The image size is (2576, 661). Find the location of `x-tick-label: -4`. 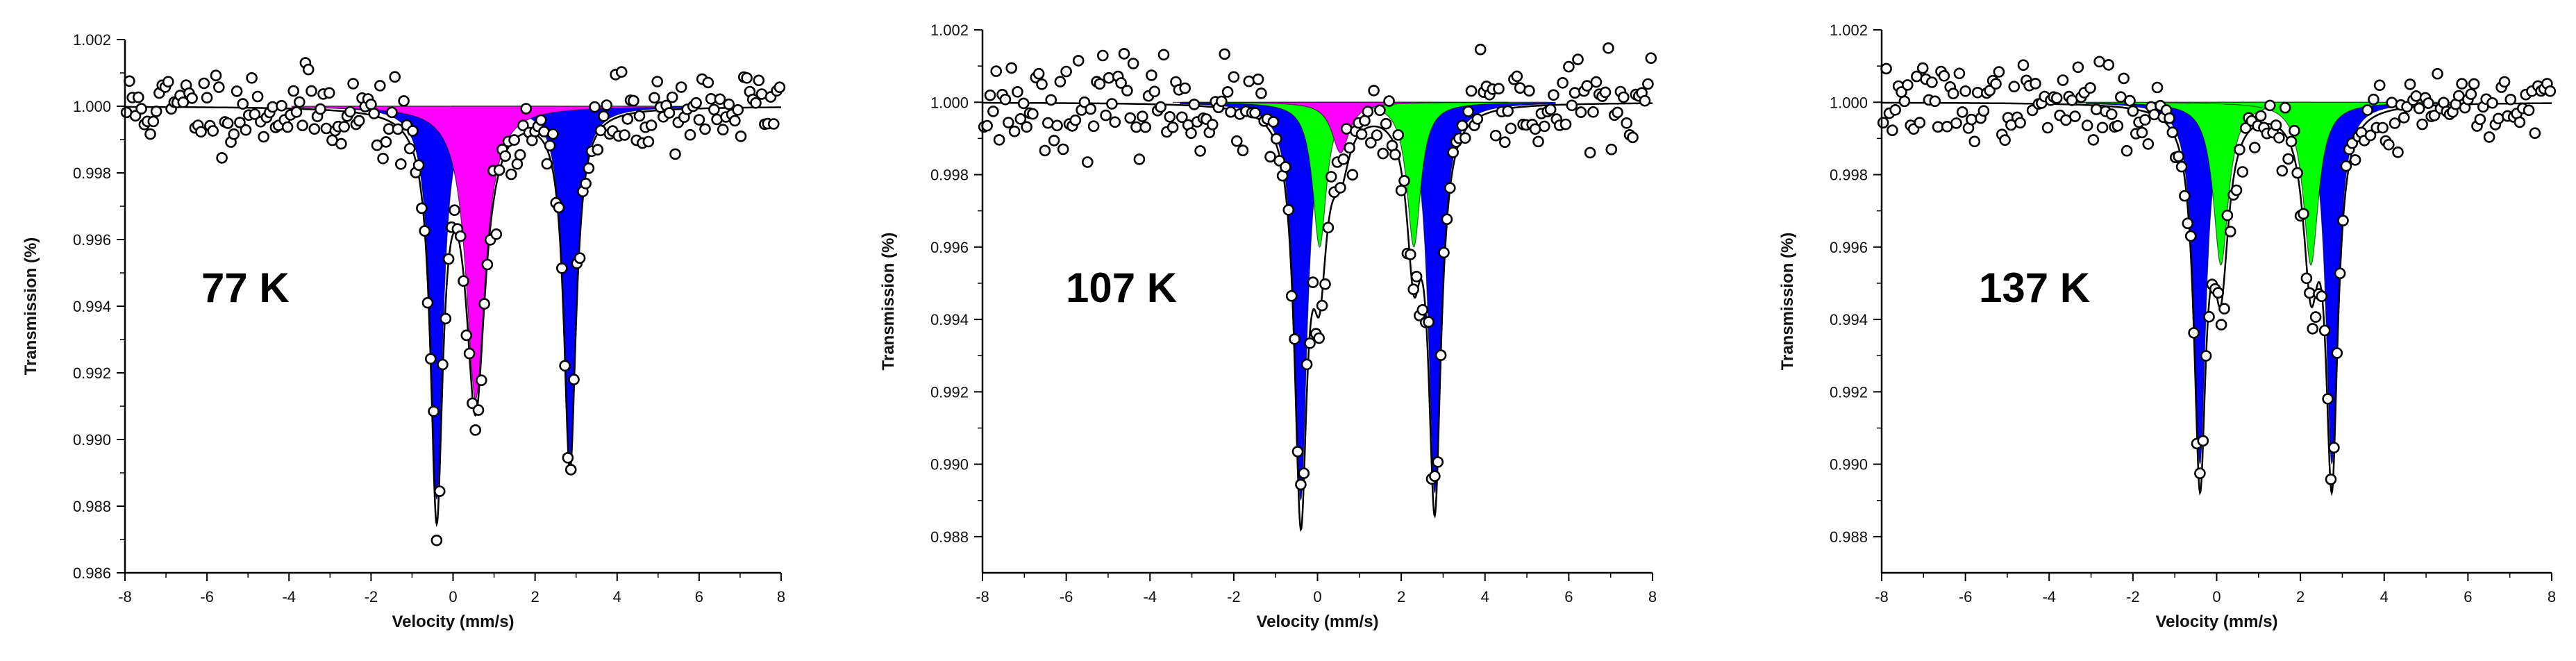

x-tick-label: -4 is located at coordinates (289, 596).